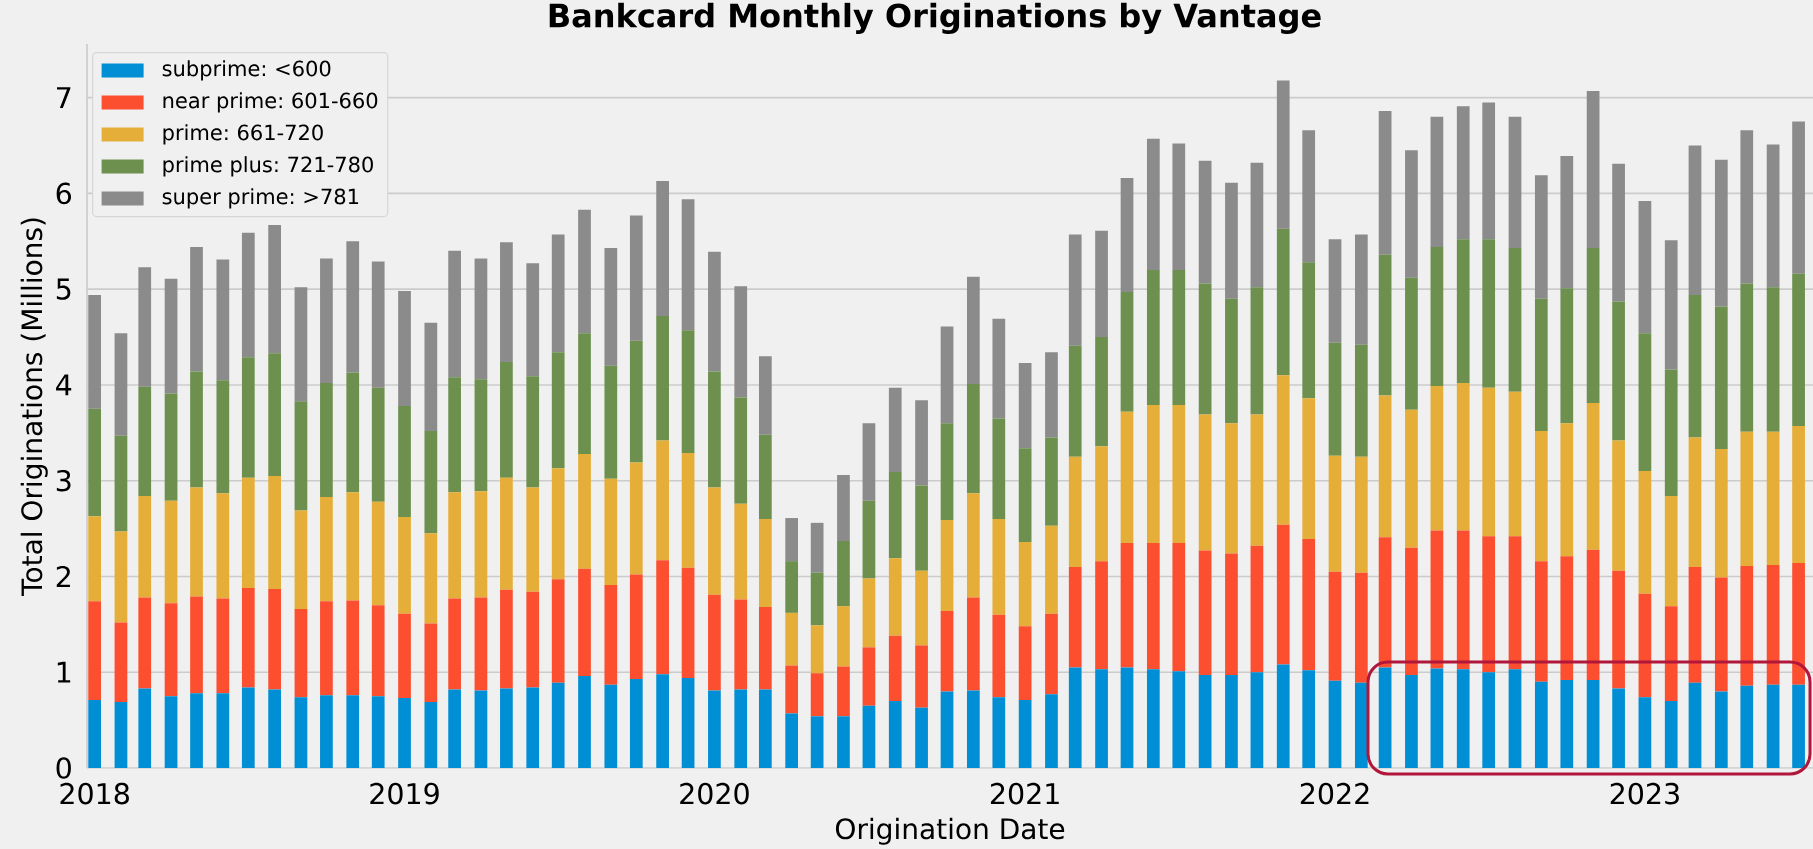  Describe the element at coordinates (1334, 793) in the screenshot. I see `x-tick-label: 2022` at that location.